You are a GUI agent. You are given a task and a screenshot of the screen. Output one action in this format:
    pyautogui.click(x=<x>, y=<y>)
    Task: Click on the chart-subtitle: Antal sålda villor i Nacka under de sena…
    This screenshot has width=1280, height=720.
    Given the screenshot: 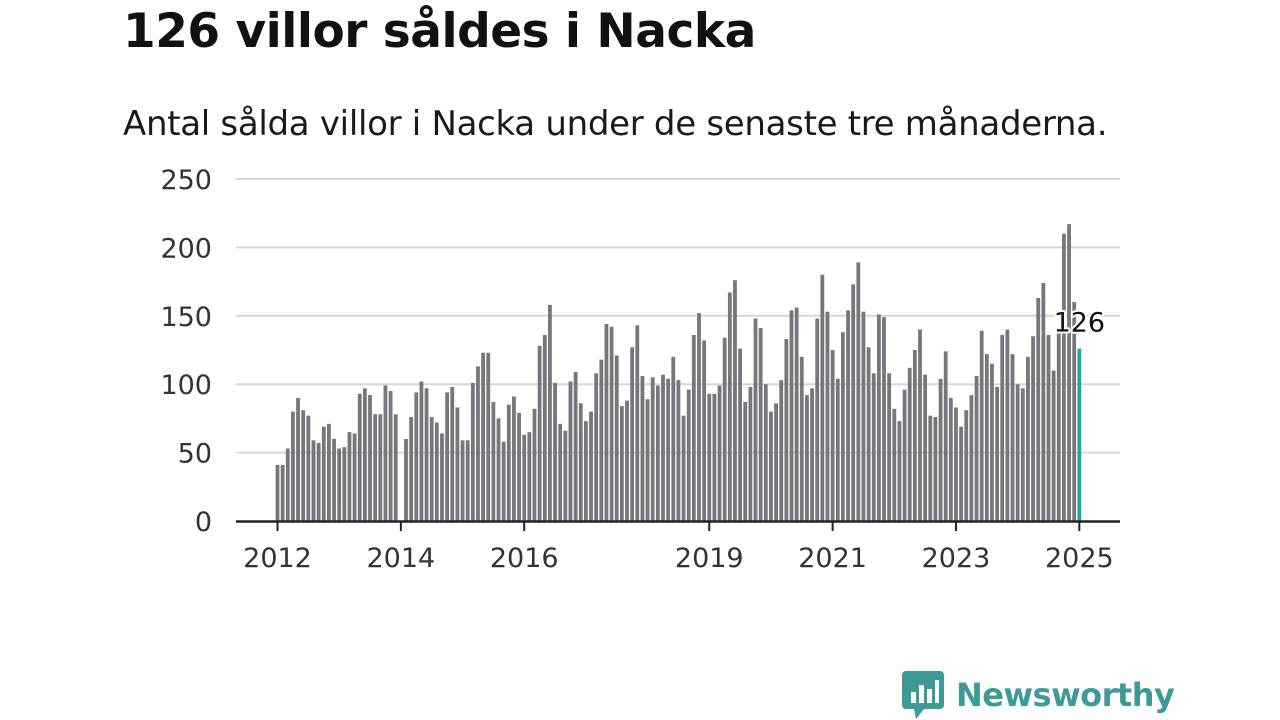 What is the action you would take?
    pyautogui.click(x=615, y=124)
    